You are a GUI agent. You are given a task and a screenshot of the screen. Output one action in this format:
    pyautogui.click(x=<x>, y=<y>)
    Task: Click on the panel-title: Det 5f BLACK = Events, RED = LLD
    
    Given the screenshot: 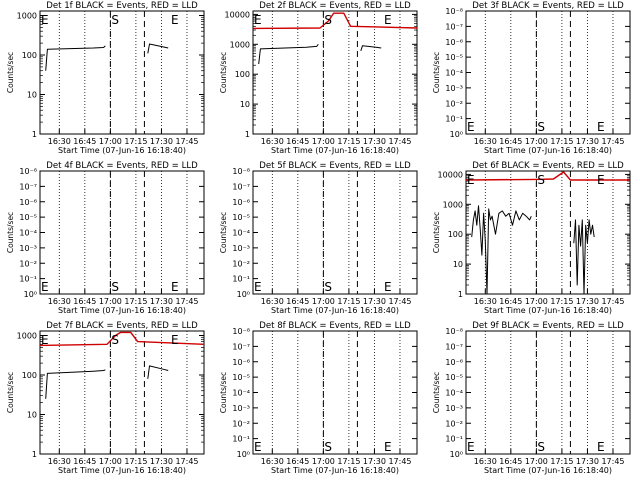 What is the action you would take?
    pyautogui.click(x=335, y=166)
    